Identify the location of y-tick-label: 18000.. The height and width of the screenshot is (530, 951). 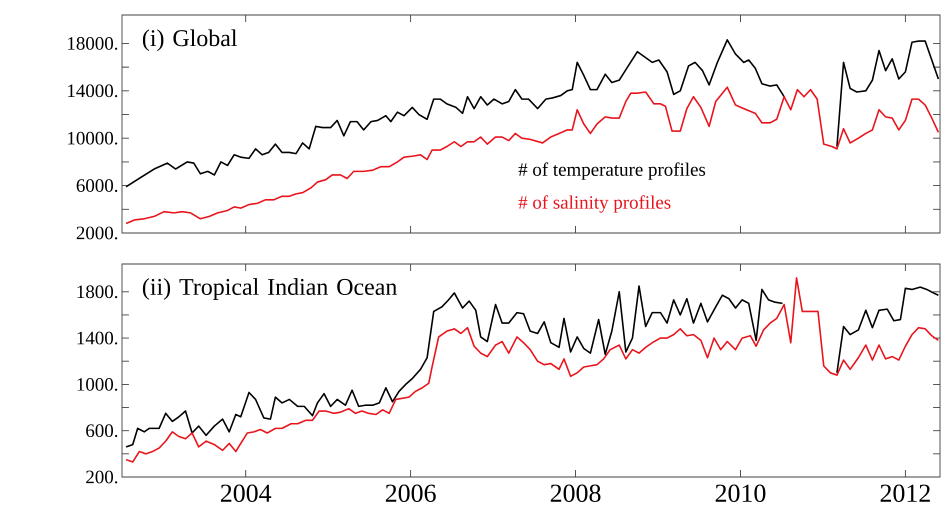
(93, 43).